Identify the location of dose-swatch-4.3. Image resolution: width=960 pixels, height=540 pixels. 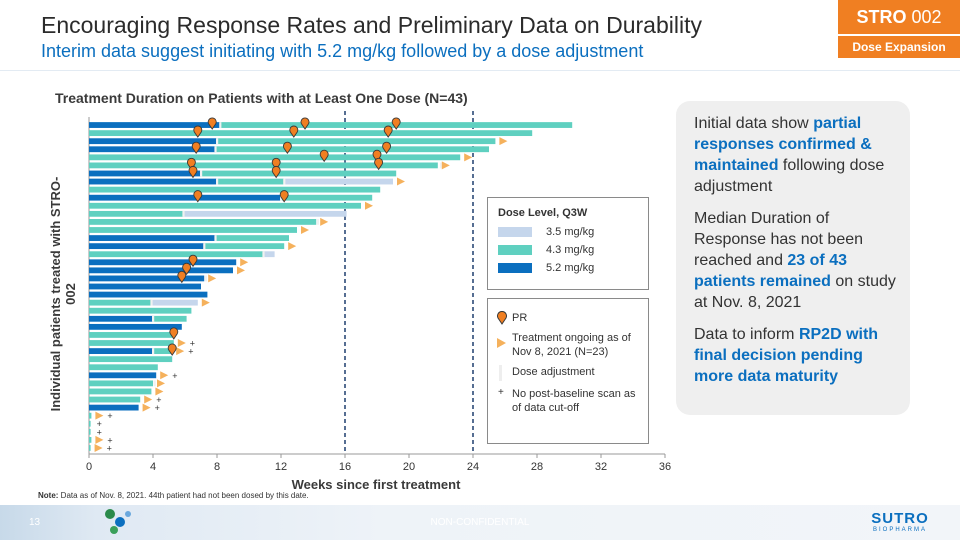
(515, 250).